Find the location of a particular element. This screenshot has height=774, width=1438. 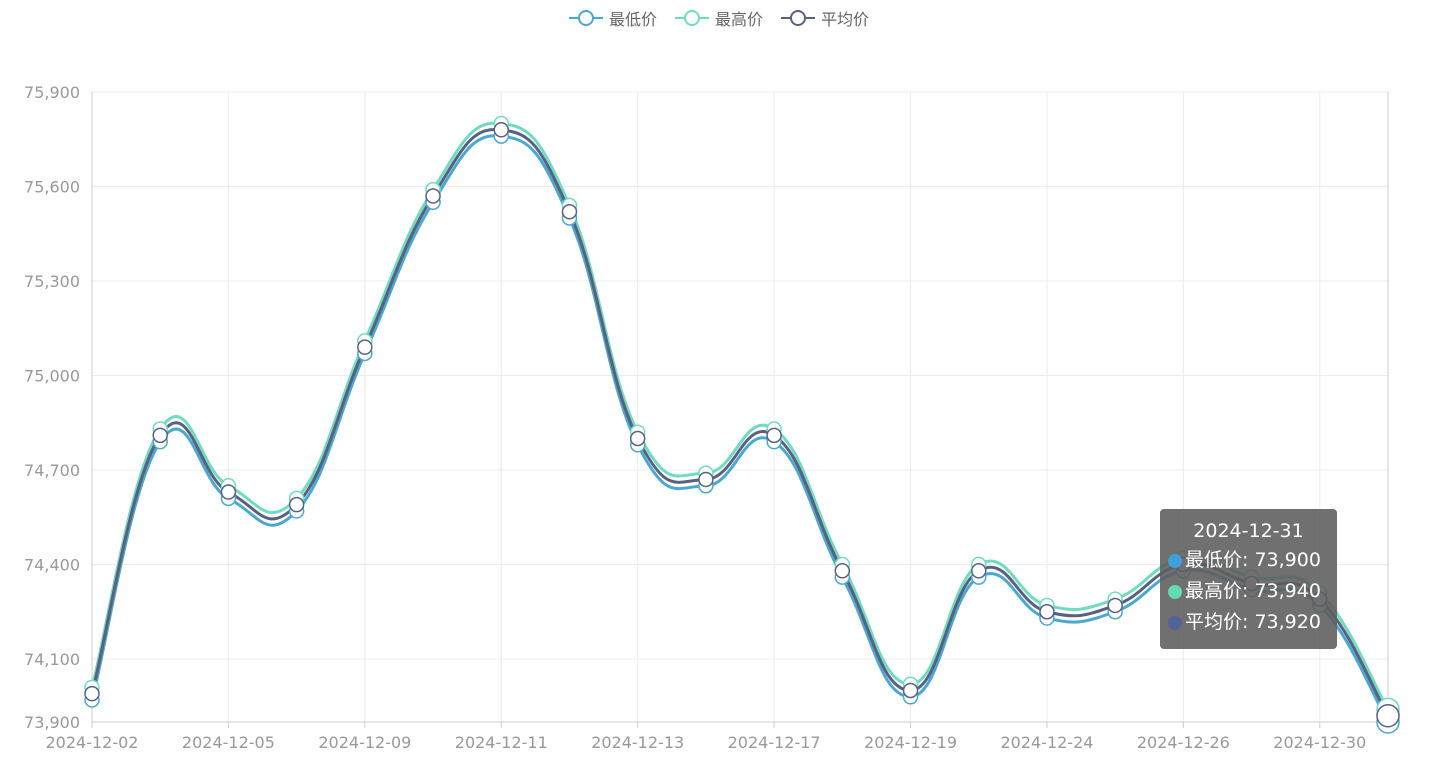

legend-low-marker-icon is located at coordinates (585, 18).